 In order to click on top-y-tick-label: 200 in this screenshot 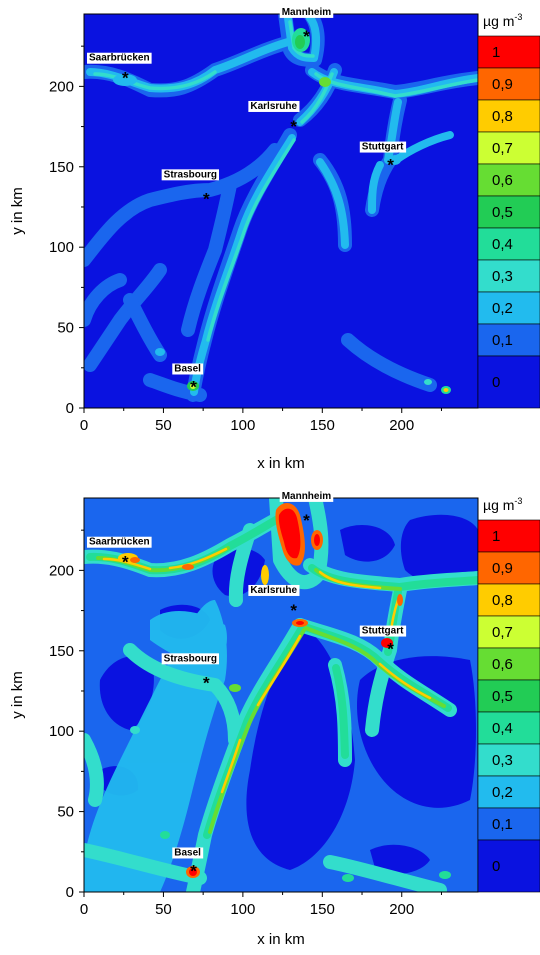, I will do `click(61, 86)`.